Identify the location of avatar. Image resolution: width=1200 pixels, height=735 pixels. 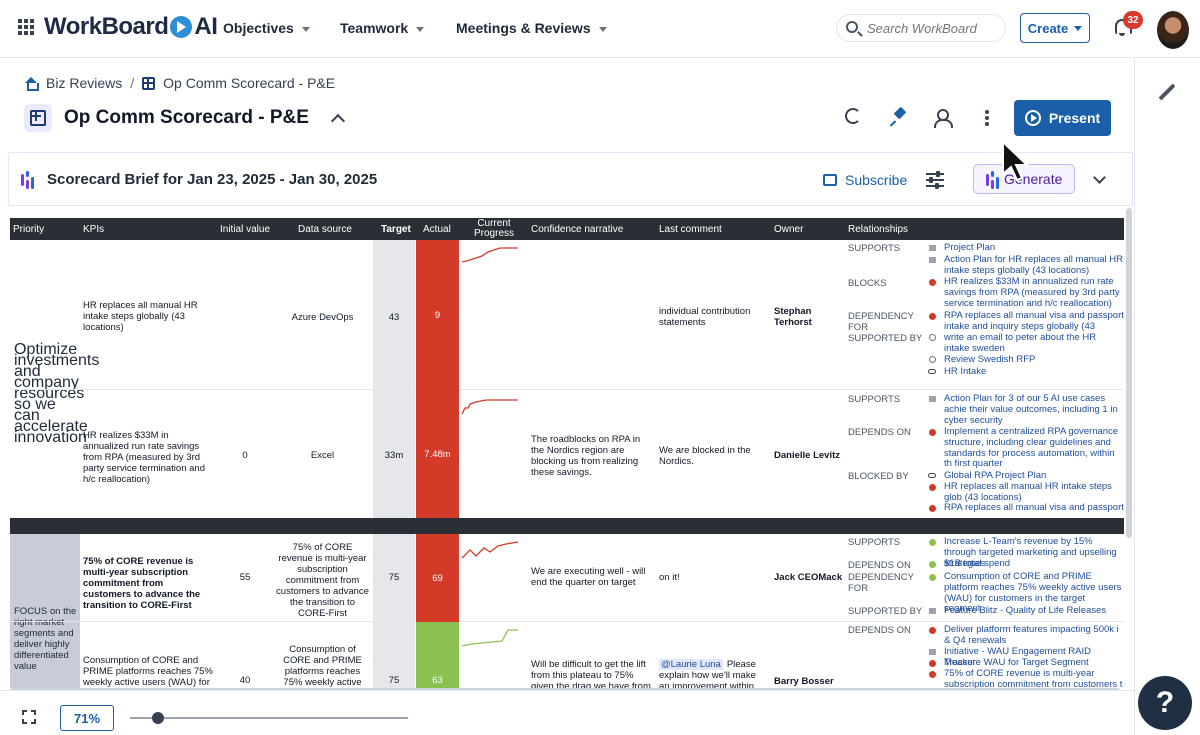
(1173, 30).